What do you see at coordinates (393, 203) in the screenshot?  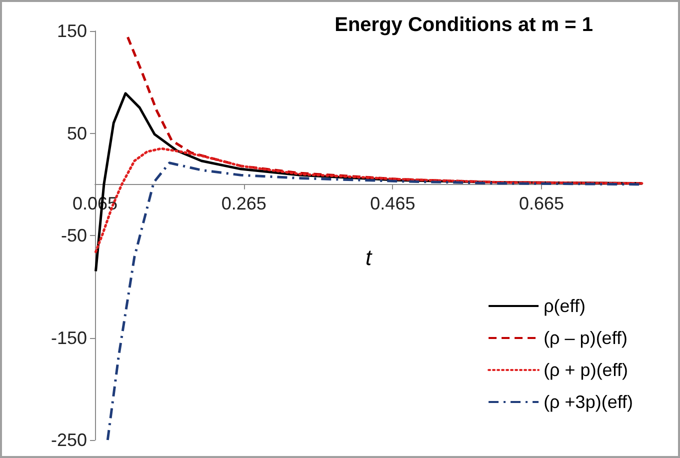 I see `x-tick-label: 0.465` at bounding box center [393, 203].